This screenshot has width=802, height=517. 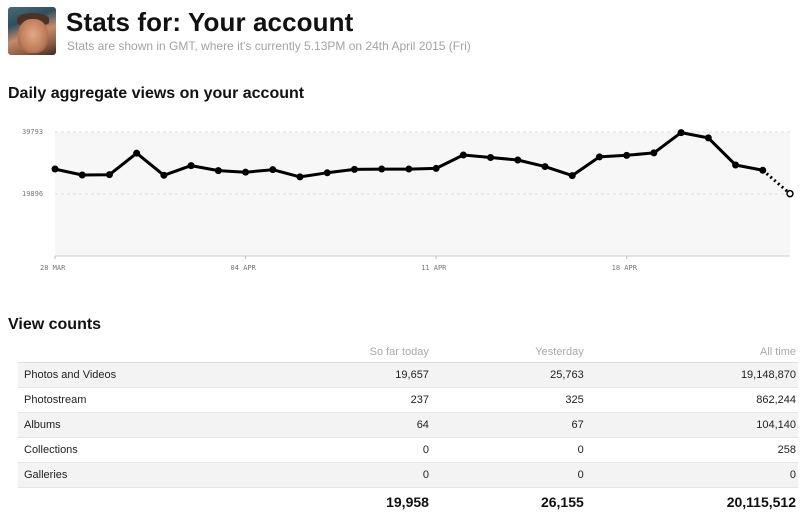 What do you see at coordinates (691, 501) in the screenshot?
I see `total-all-time: 20,115,512` at bounding box center [691, 501].